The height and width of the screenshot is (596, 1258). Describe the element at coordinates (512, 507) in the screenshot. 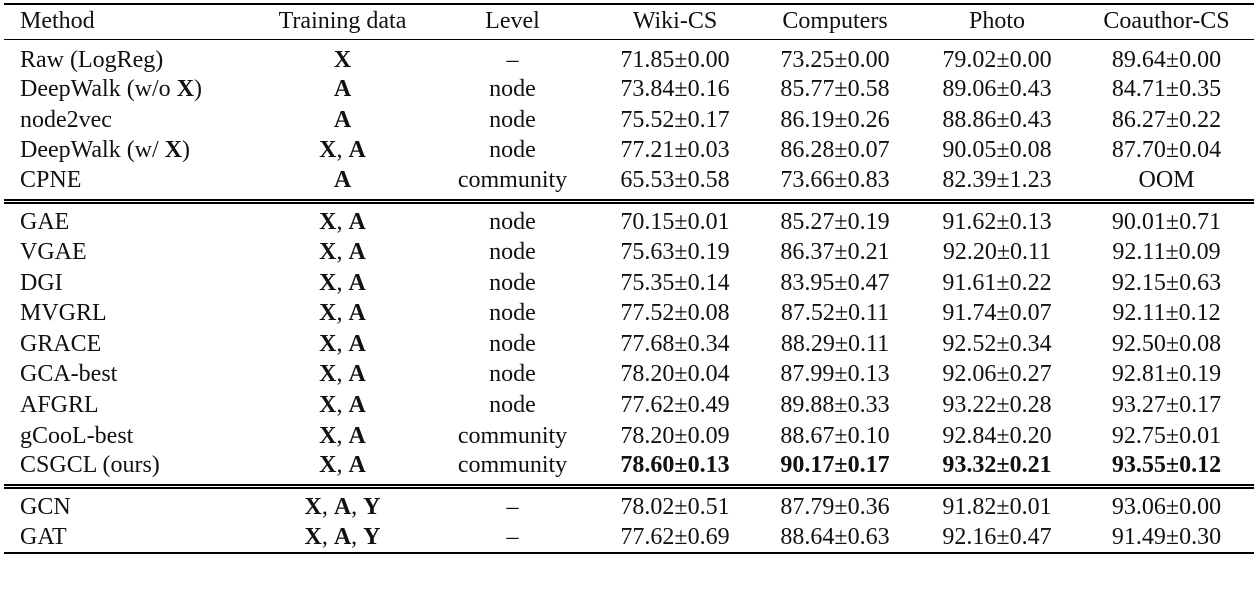

I see `level-cell: –` at that location.